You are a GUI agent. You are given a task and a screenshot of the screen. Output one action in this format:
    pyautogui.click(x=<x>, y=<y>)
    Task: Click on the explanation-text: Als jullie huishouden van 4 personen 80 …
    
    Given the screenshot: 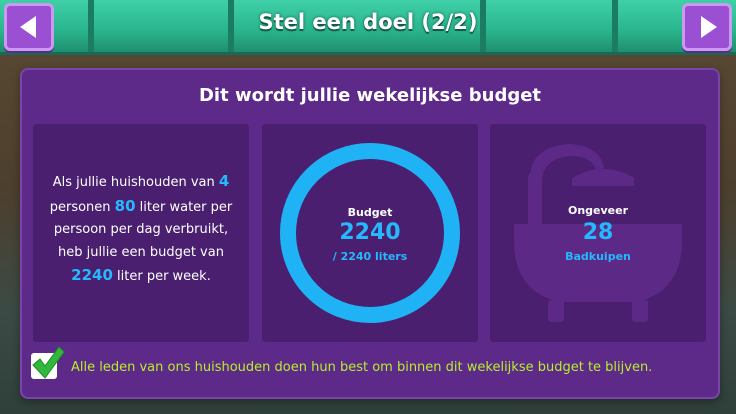 What is the action you would take?
    pyautogui.click(x=141, y=229)
    